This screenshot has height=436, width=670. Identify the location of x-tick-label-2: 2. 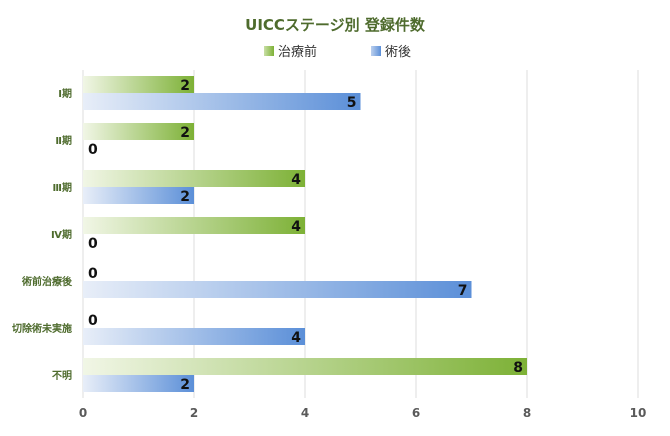
(194, 413).